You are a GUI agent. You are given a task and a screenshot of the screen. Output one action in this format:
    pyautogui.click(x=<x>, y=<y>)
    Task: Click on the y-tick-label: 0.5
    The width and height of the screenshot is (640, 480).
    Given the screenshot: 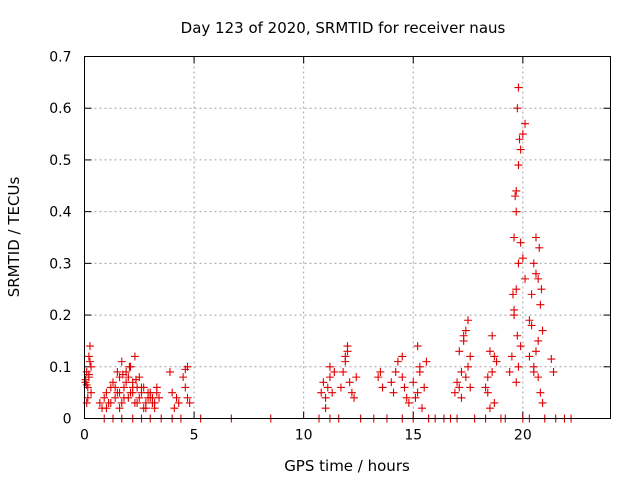 What is the action you would take?
    pyautogui.click(x=60, y=161)
    